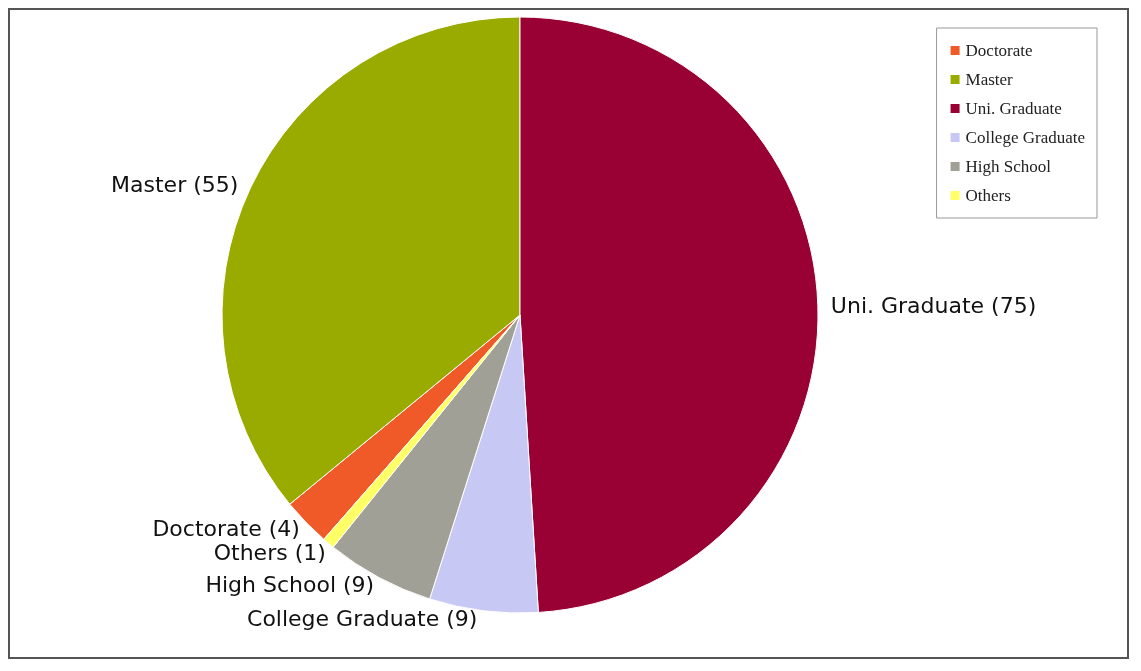 The height and width of the screenshot is (671, 1141). What do you see at coordinates (933, 306) in the screenshot?
I see `category-label: Uni. Graduate (75)` at bounding box center [933, 306].